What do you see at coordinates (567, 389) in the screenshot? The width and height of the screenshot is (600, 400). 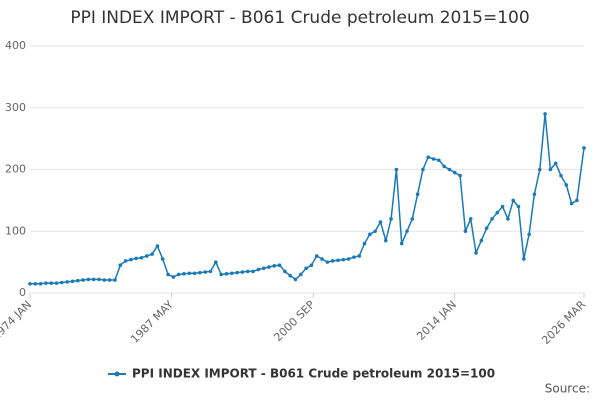 I see `source: Source:` at bounding box center [567, 389].